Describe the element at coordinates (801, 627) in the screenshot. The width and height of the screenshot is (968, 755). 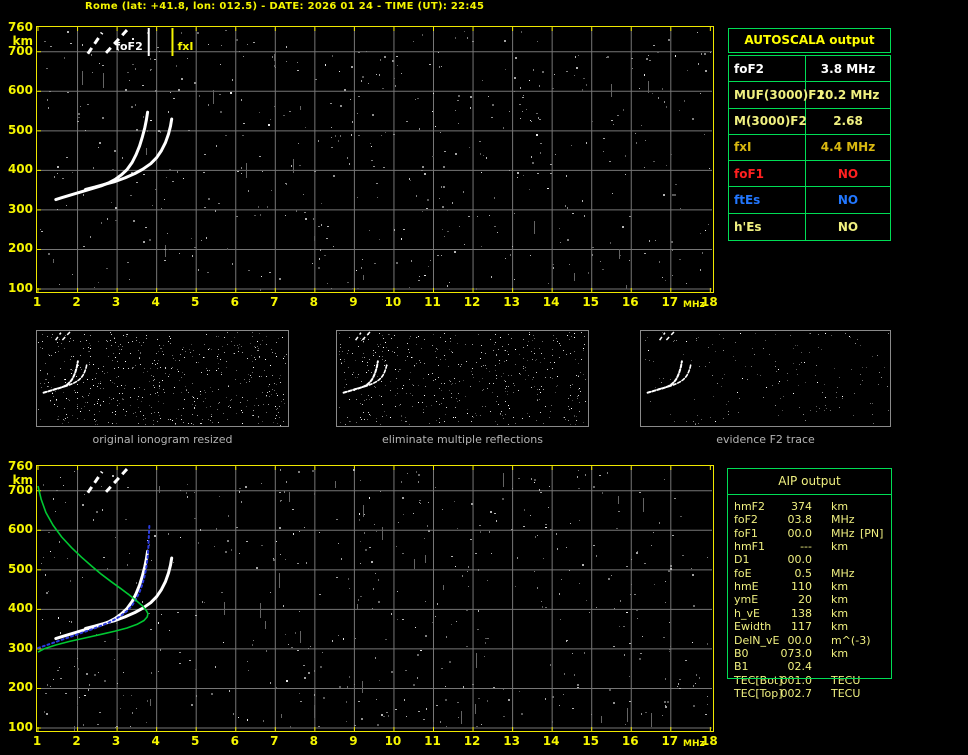
I see `param-value: 117` at that location.